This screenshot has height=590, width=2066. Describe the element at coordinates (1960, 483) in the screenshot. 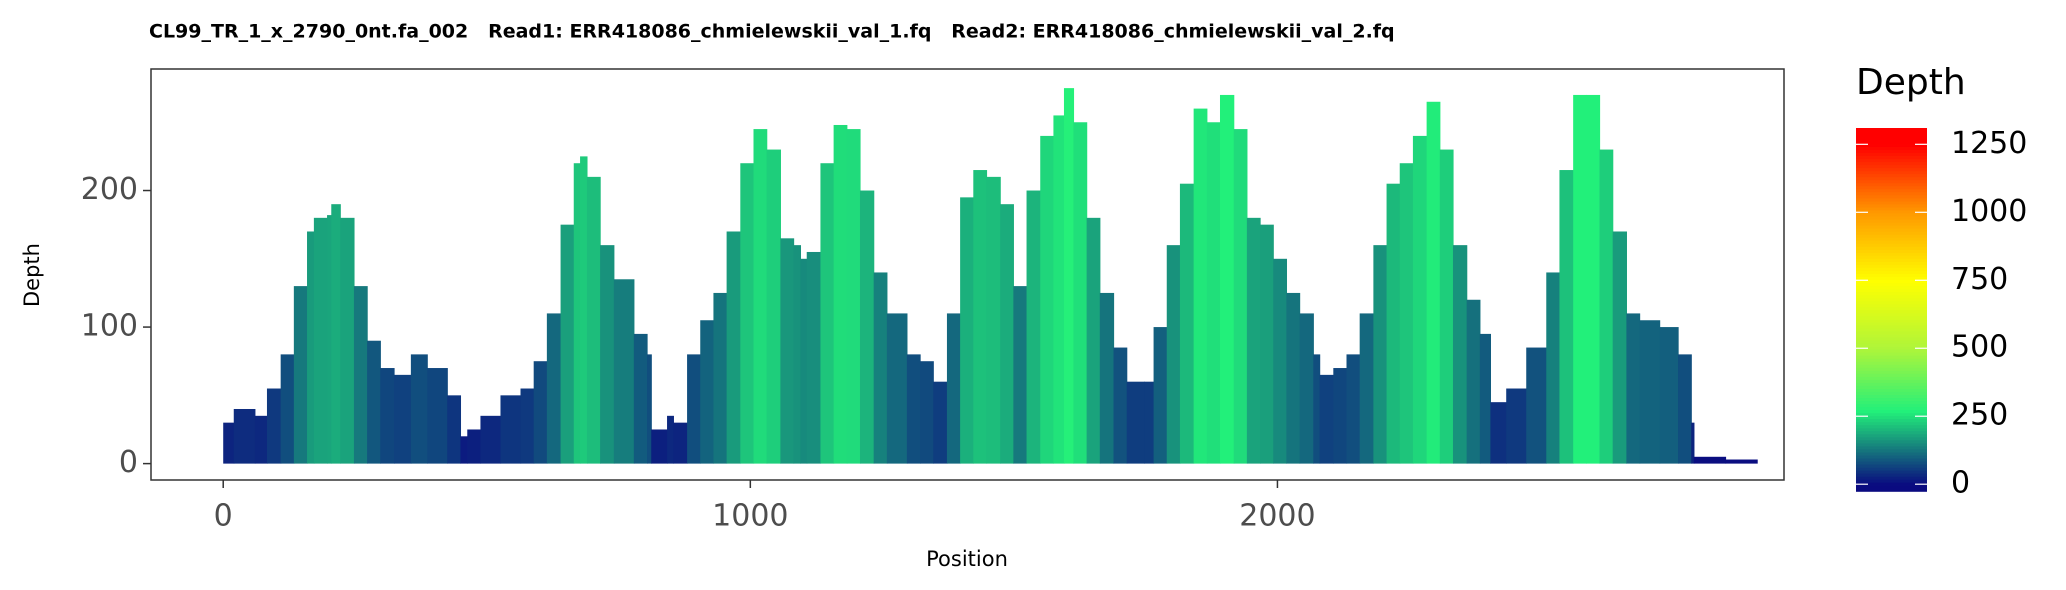

I see `colorbar-label: 0` at that location.